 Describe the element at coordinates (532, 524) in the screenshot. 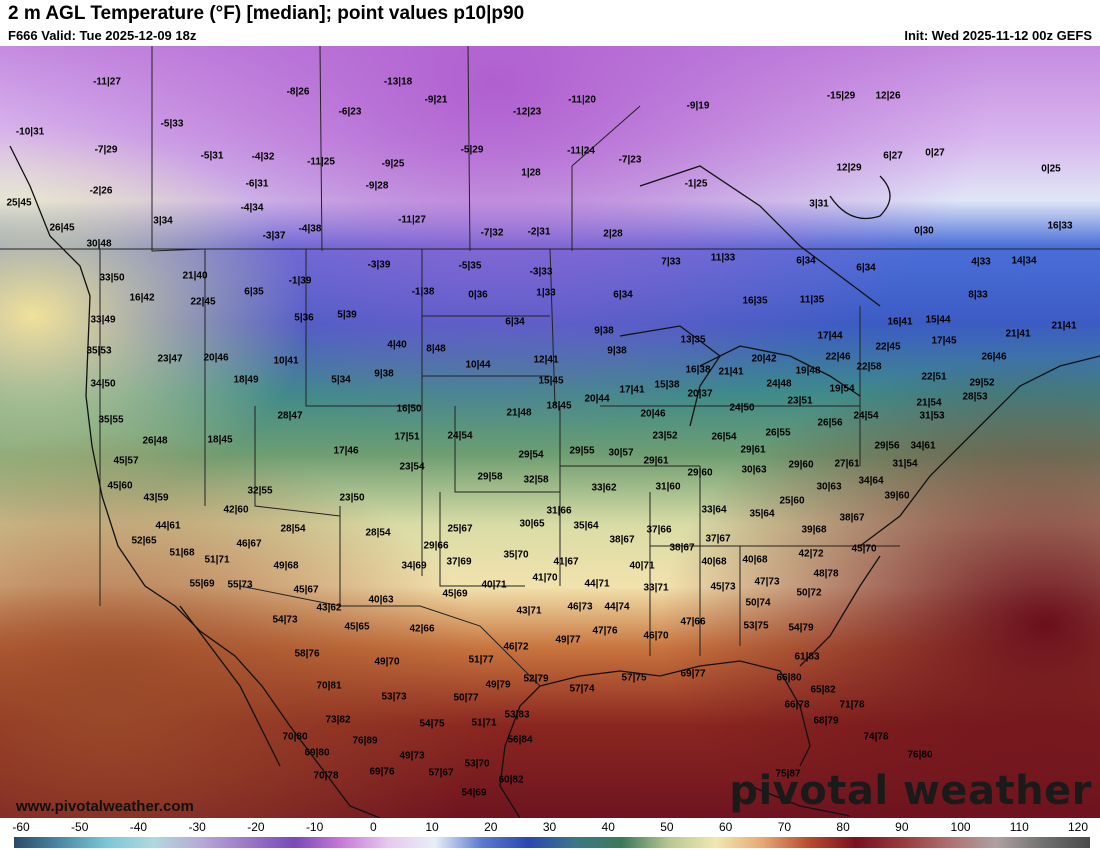

I see `point-value: 30|65` at that location.